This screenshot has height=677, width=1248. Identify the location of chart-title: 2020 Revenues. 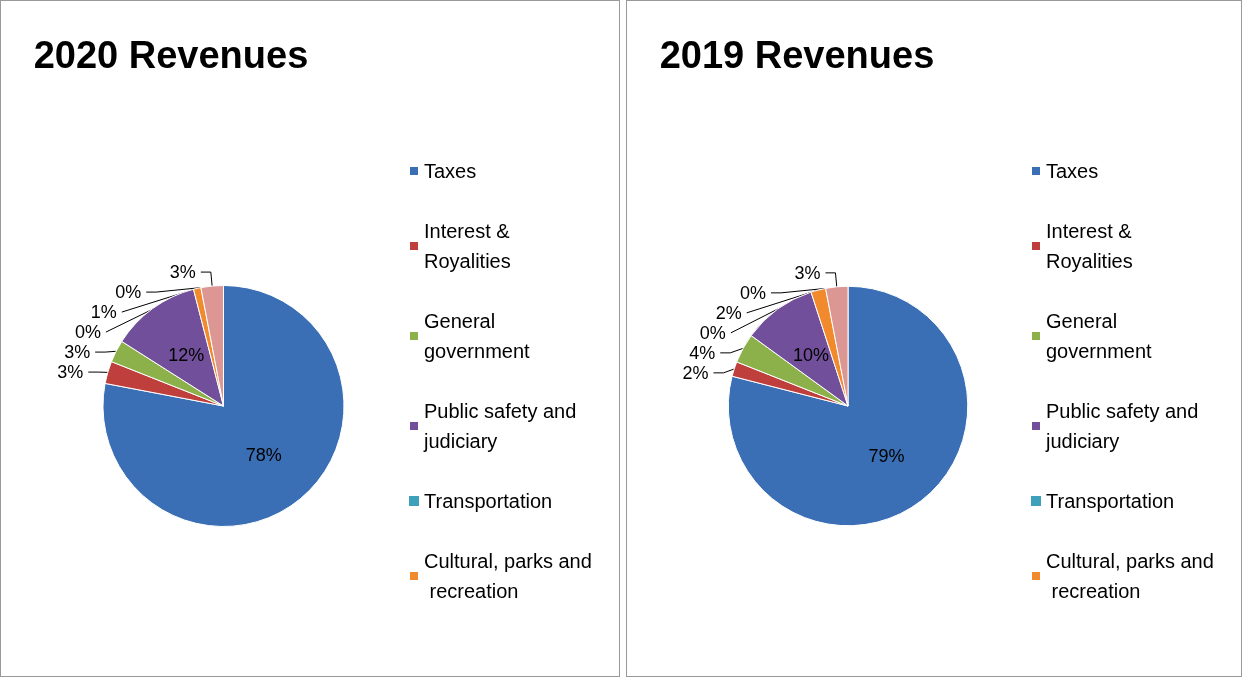
(171, 55).